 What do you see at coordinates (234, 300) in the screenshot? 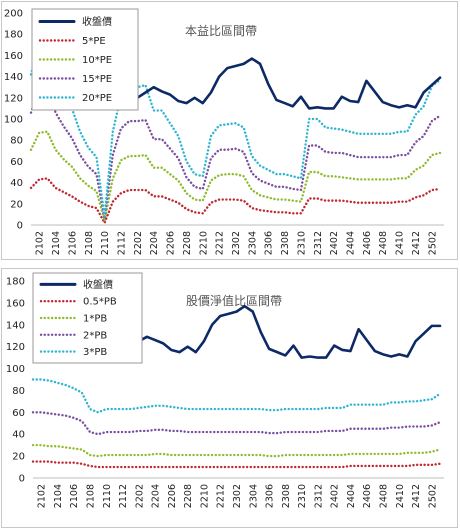
I see `chart-title: 股價淨值比區間帶` at bounding box center [234, 300].